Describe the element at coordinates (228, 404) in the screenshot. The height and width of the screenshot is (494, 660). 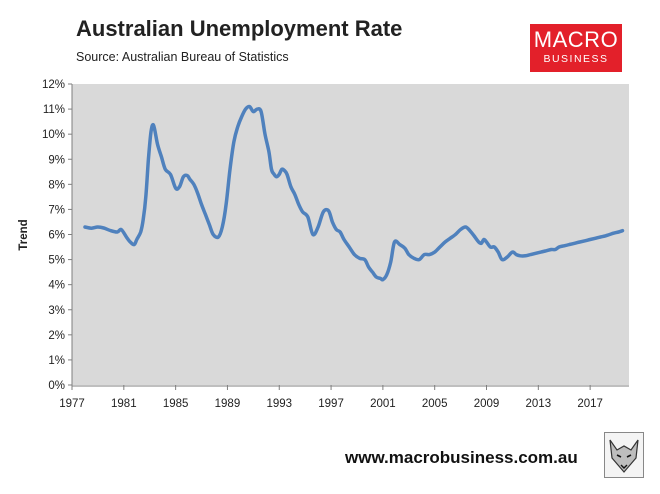
I see `x-tick-label: 1989` at that location.